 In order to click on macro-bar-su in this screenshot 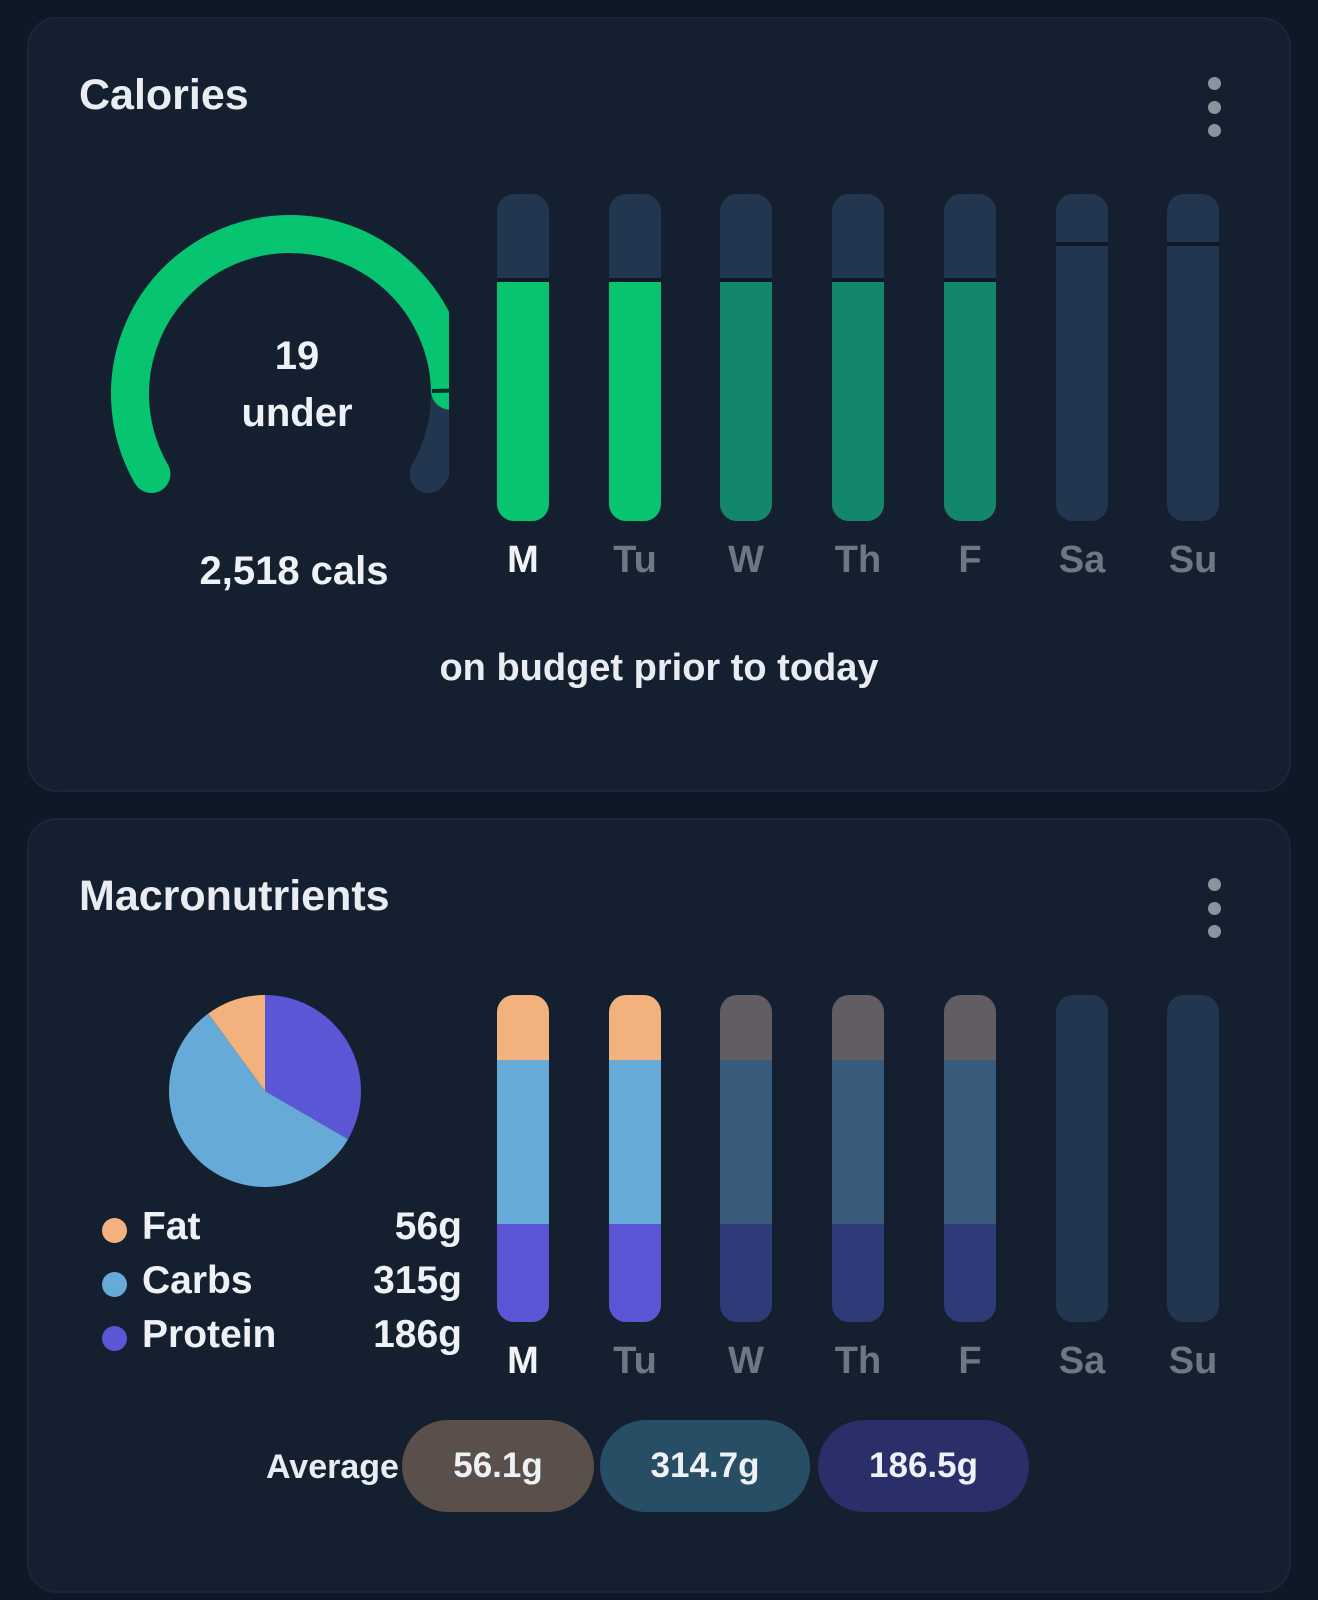, I will do `click(1193, 1158)`.